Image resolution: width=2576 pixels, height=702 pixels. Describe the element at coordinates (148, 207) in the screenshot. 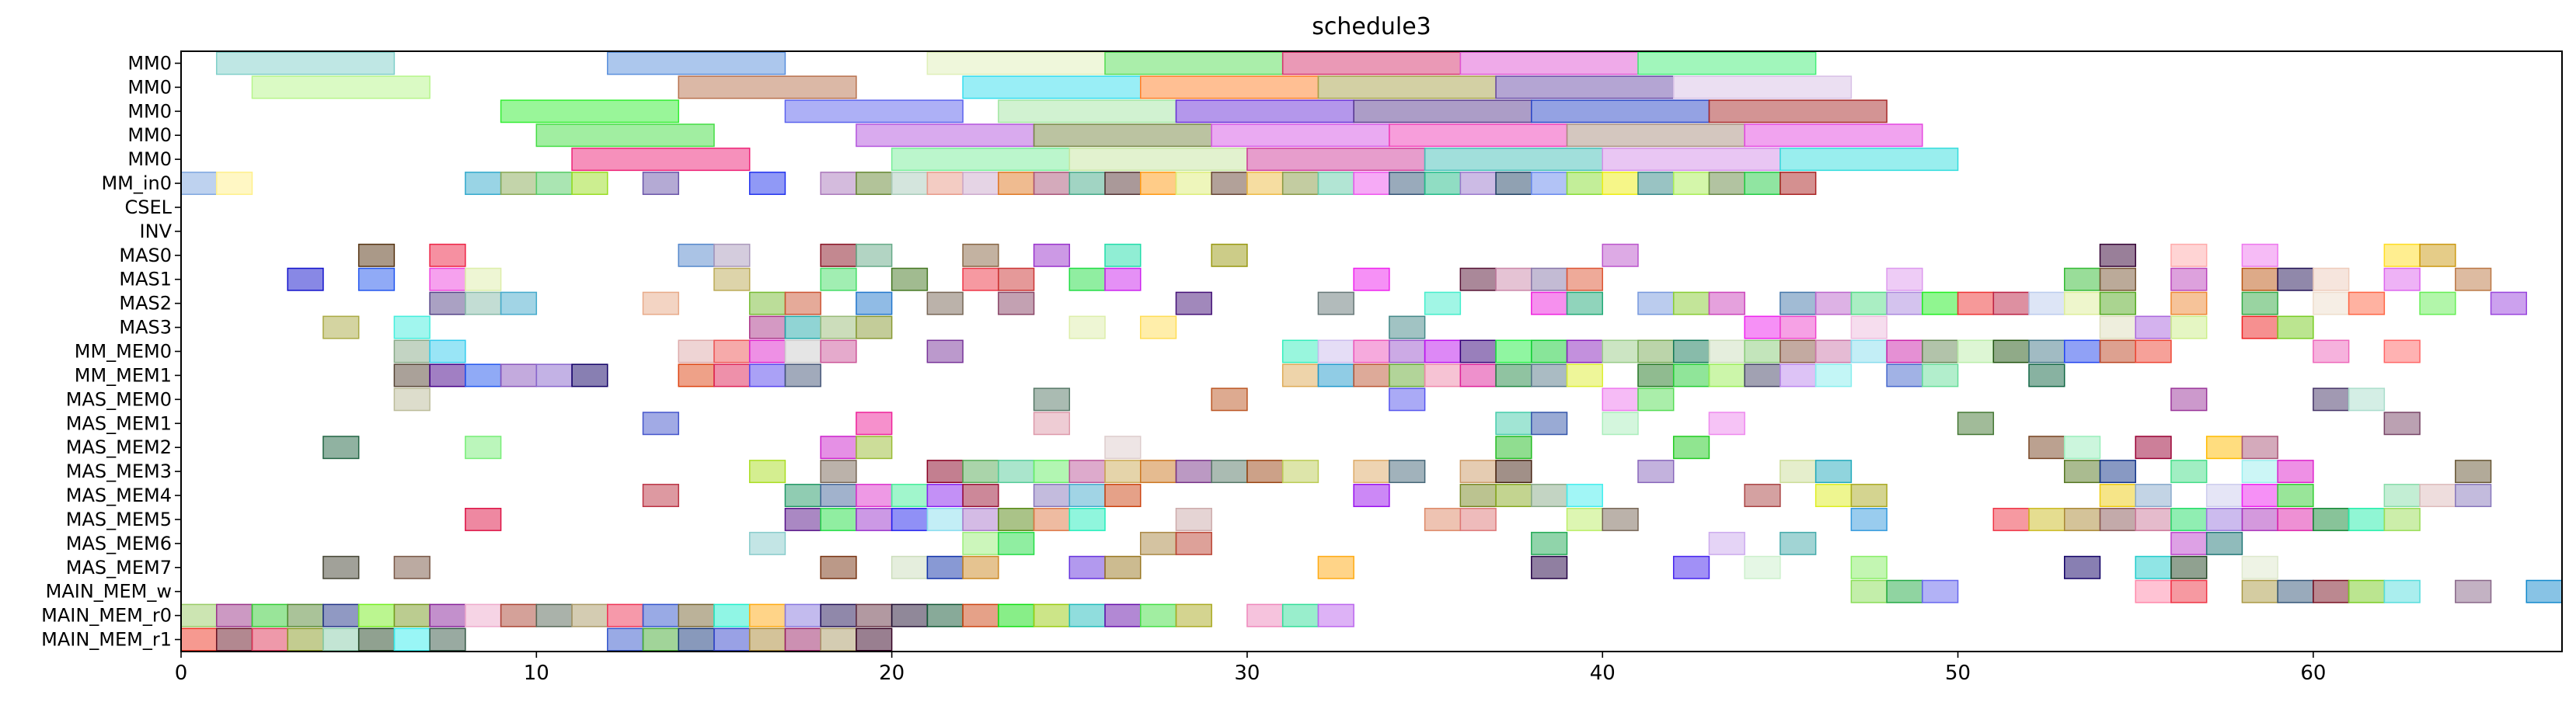

I see `y-tick-label: CSEL` at that location.